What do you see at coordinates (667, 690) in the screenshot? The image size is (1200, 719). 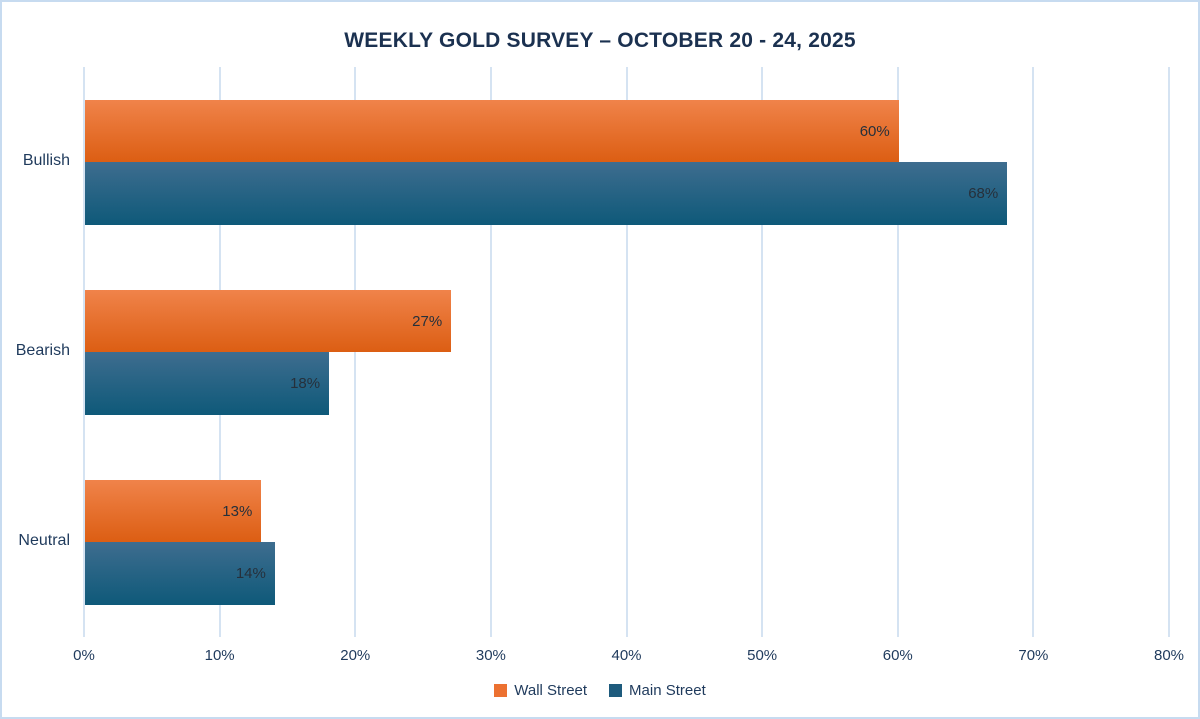 I see `legend-label: Main Street` at bounding box center [667, 690].